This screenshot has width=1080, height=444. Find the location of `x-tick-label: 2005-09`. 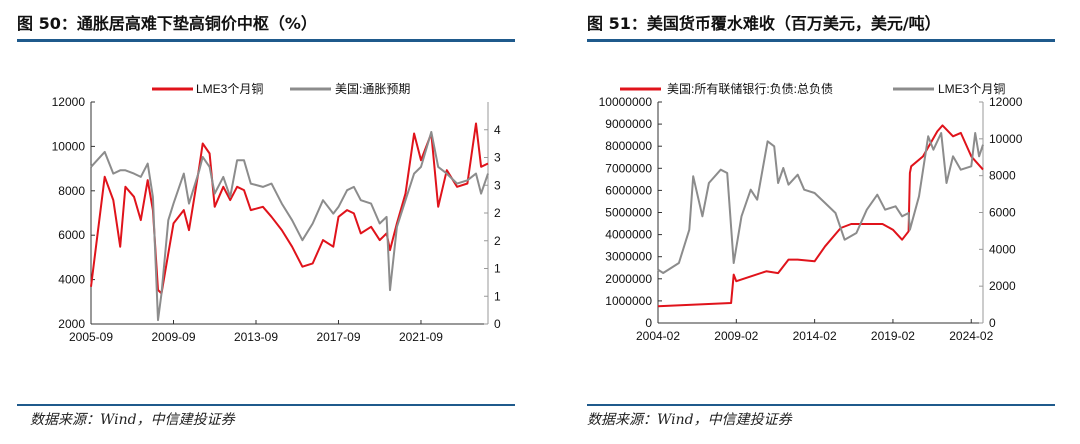

x-tick-label: 2005-09 is located at coordinates (91, 337).